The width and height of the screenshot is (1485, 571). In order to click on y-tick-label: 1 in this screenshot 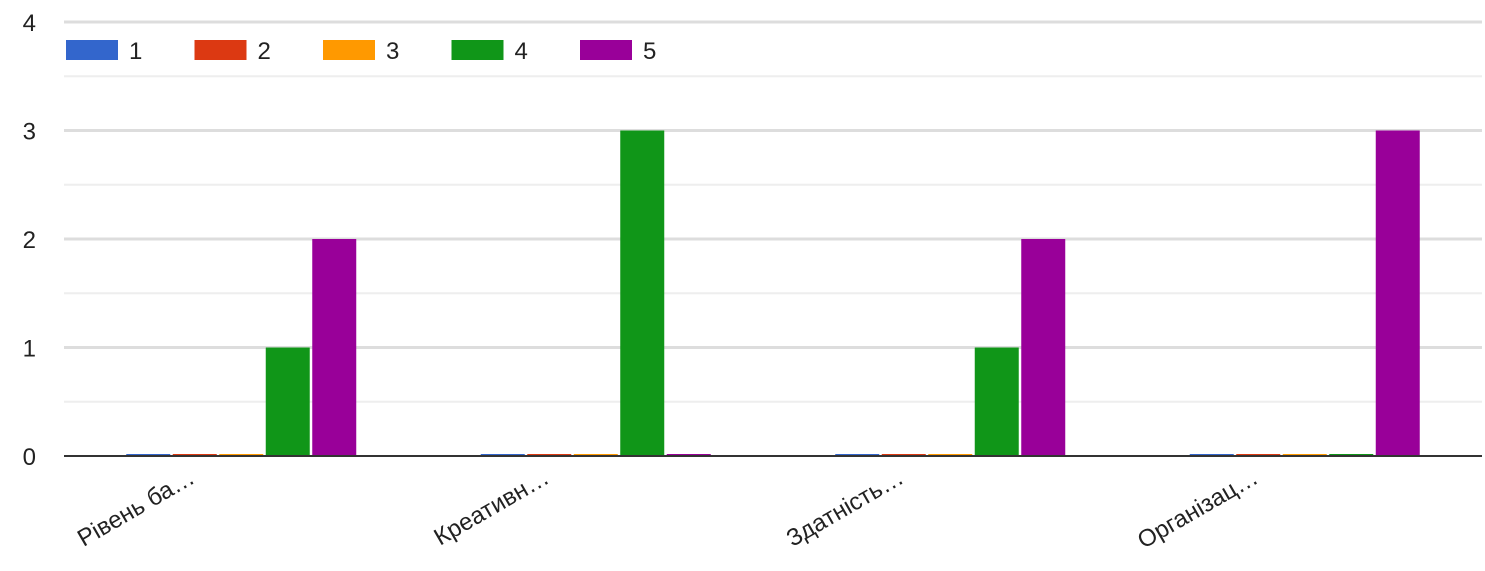, I will do `click(29, 349)`.